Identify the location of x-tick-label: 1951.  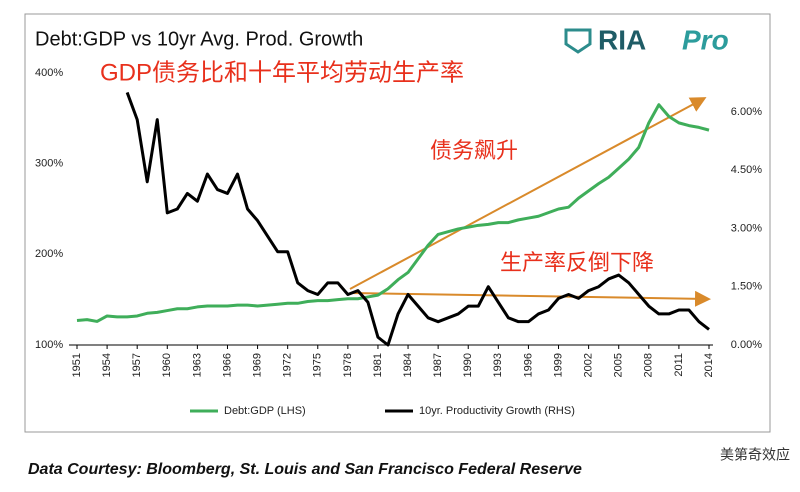
(77, 365).